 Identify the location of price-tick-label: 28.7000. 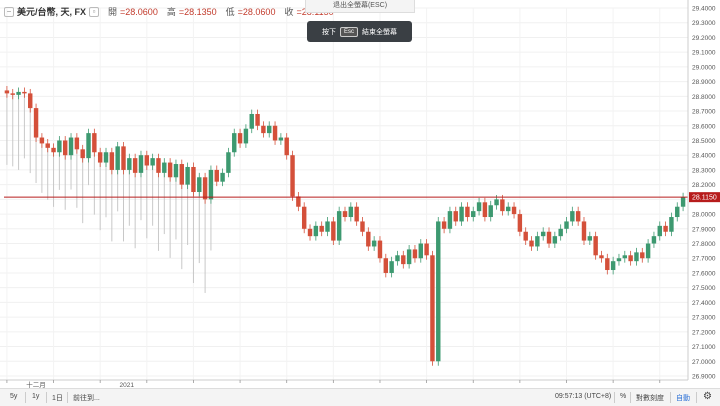
(704, 112).